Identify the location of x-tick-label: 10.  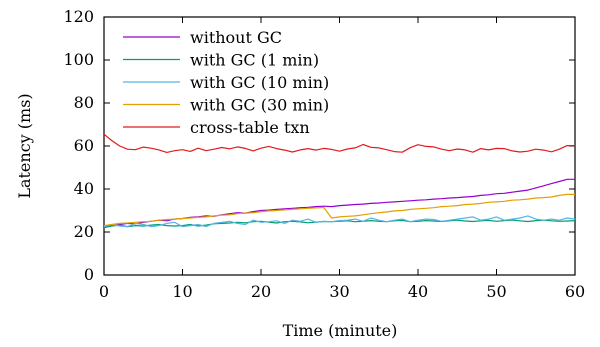
(182, 291).